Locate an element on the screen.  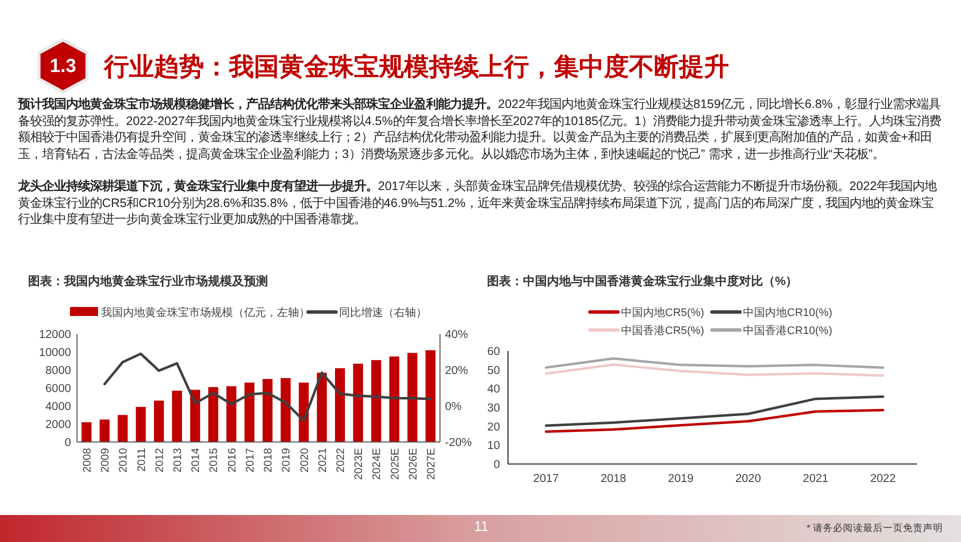
x-tick-label: 2013 is located at coordinates (178, 460).